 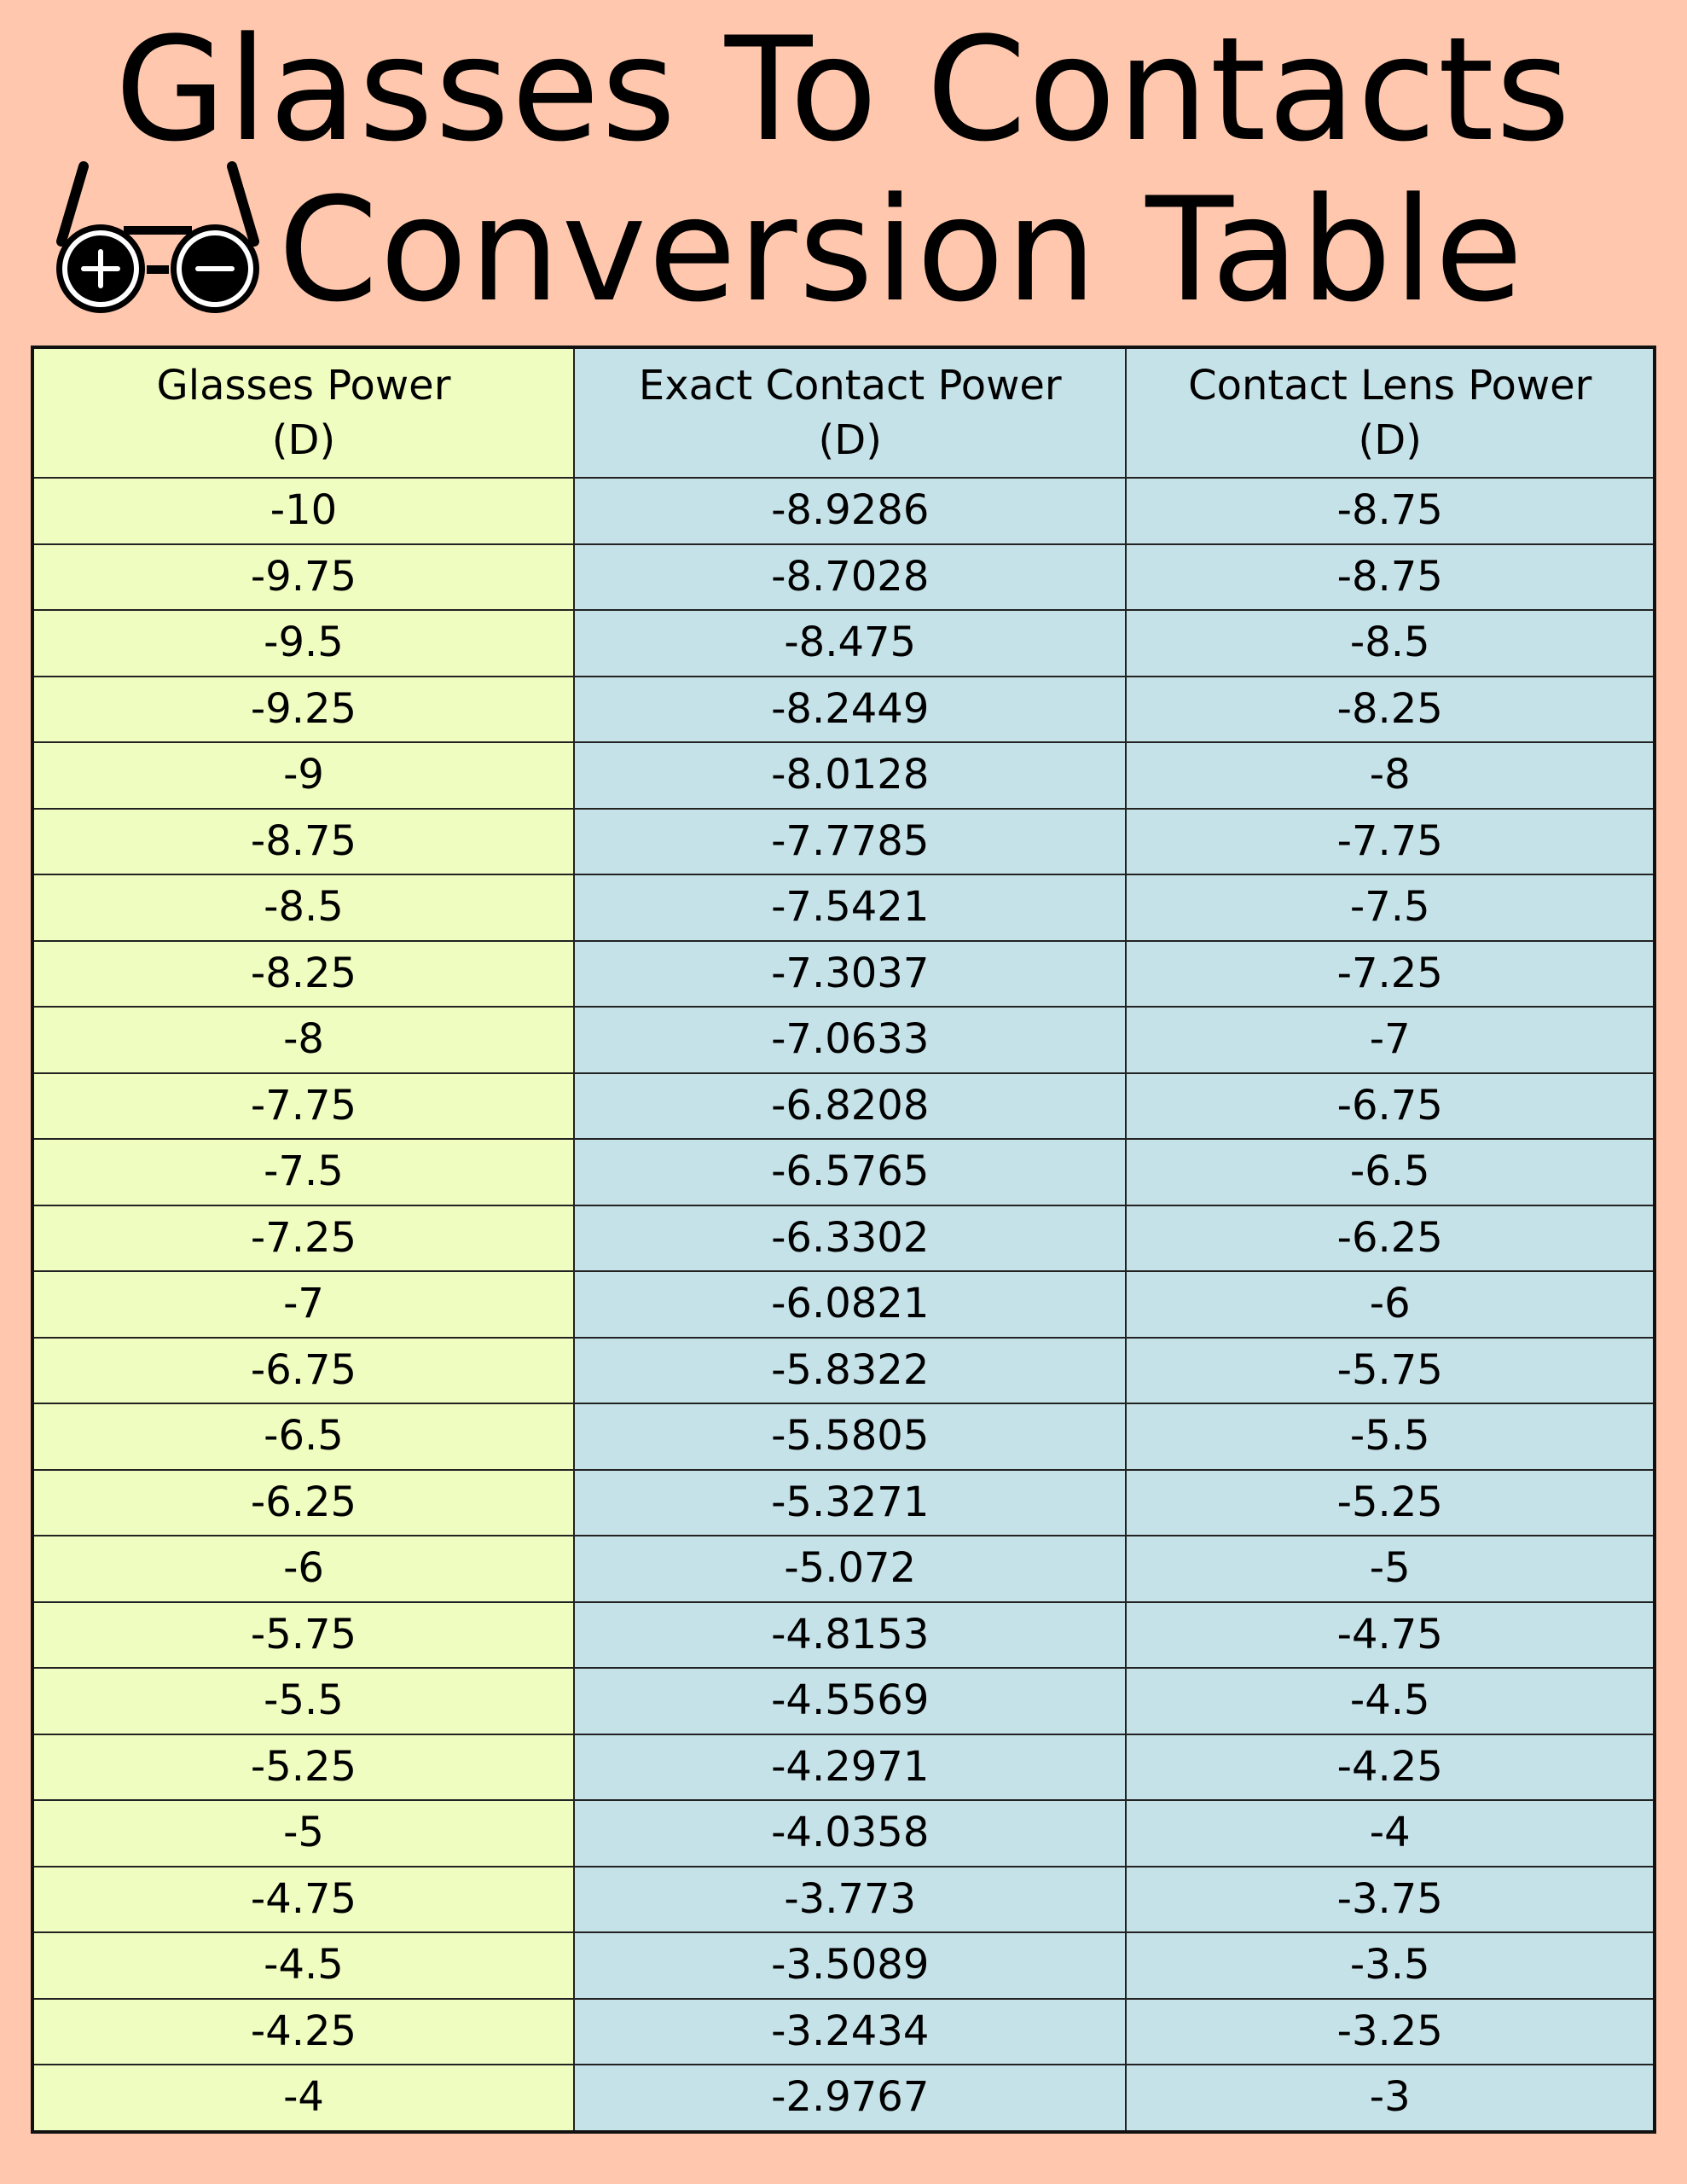 I want to click on contact-lens-power-cell: -7.5, so click(x=1390, y=908).